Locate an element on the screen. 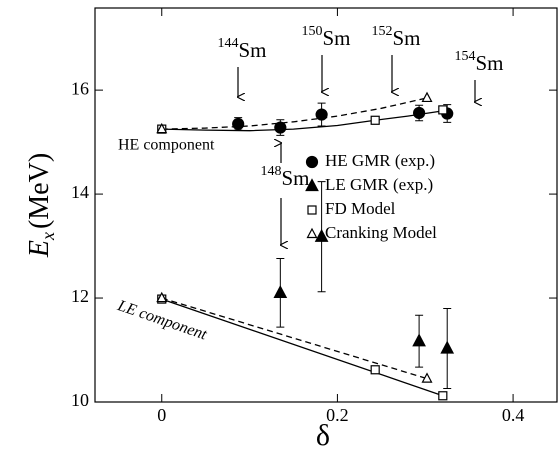 This screenshot has height=455, width=559. y-axis-label: Ex (MeV) is located at coordinates (41, 205).